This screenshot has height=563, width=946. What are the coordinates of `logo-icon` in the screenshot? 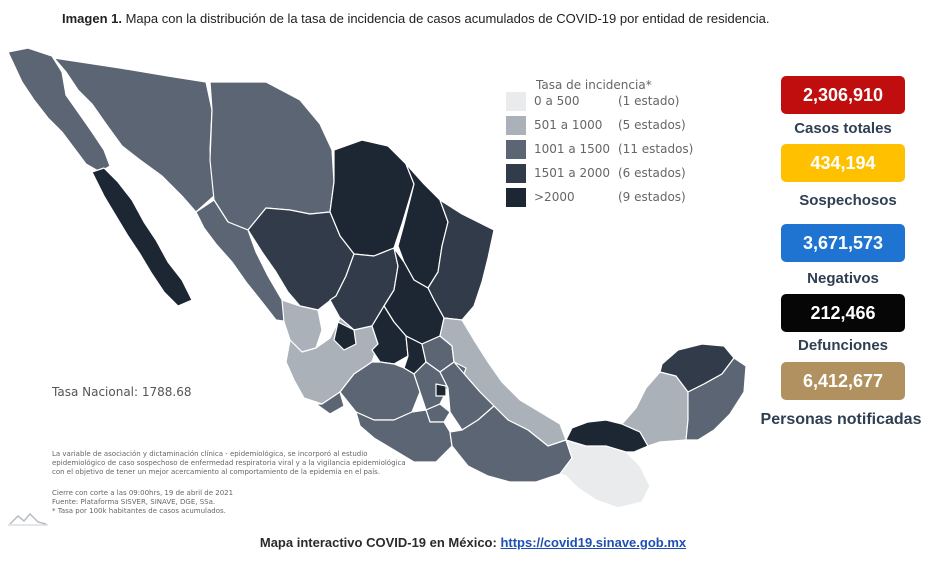 It's located at (28, 519).